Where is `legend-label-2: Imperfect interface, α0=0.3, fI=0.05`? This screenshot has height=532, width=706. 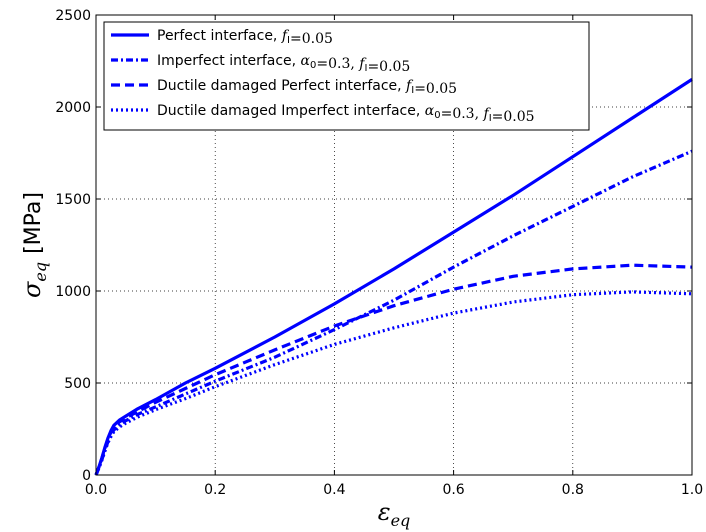
legend-label-2: Imperfect interface, α0=0.3, fI=0.05 is located at coordinates (283, 64).